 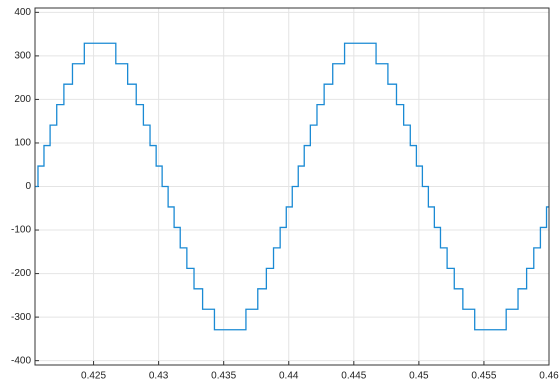 I want to click on y-tick-label: 200, so click(x=22, y=99).